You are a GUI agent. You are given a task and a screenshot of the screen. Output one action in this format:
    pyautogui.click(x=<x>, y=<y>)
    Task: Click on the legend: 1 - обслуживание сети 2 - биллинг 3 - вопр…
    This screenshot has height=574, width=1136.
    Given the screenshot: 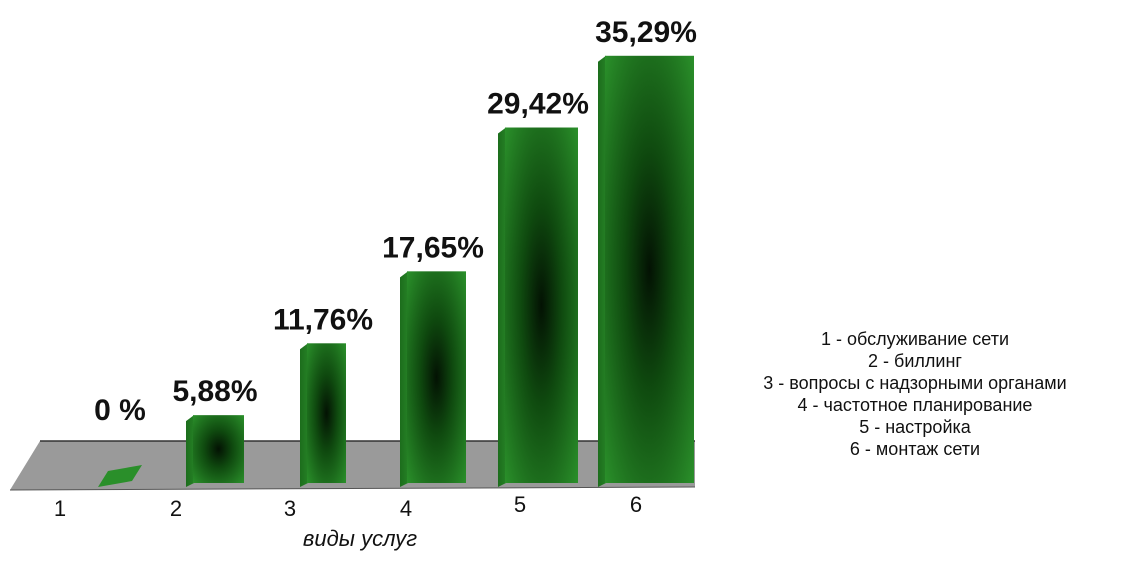 What is the action you would take?
    pyautogui.click(x=915, y=394)
    